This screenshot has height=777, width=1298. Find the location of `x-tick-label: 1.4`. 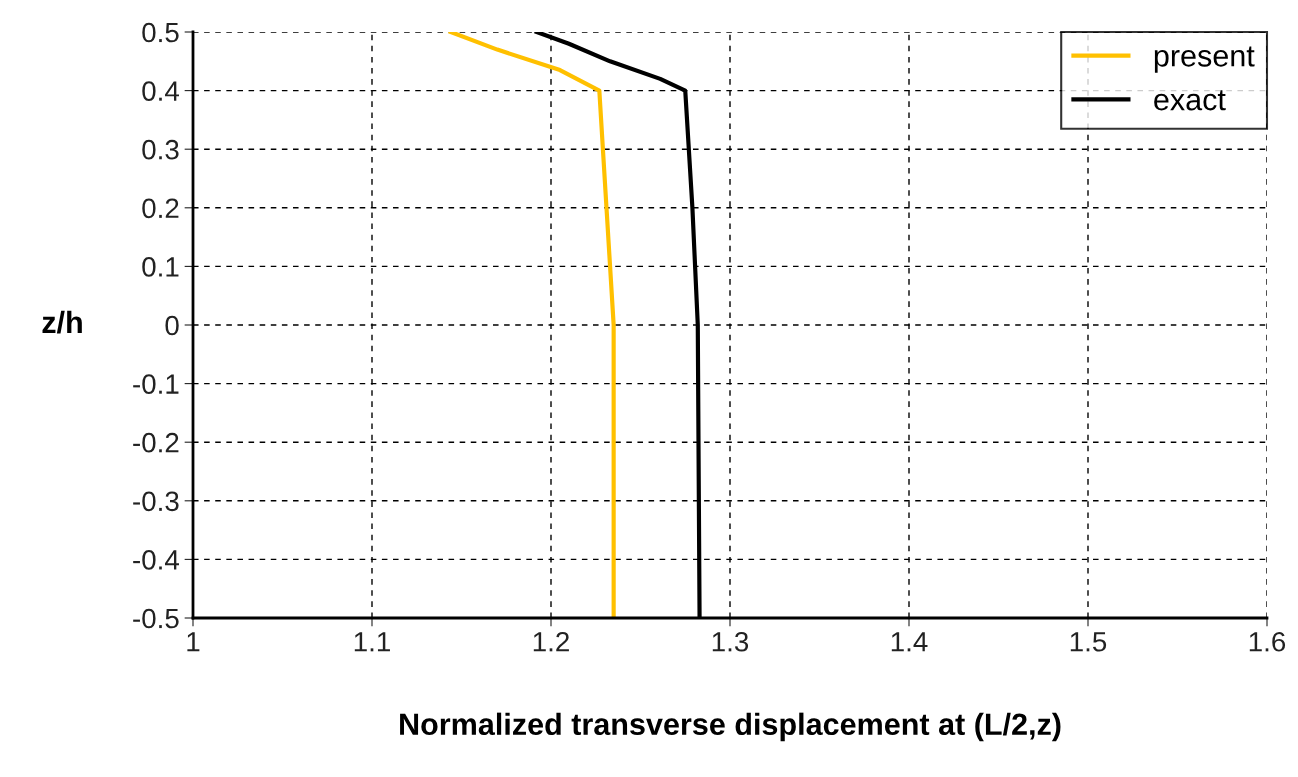

x-tick-label: 1.4 is located at coordinates (909, 642).